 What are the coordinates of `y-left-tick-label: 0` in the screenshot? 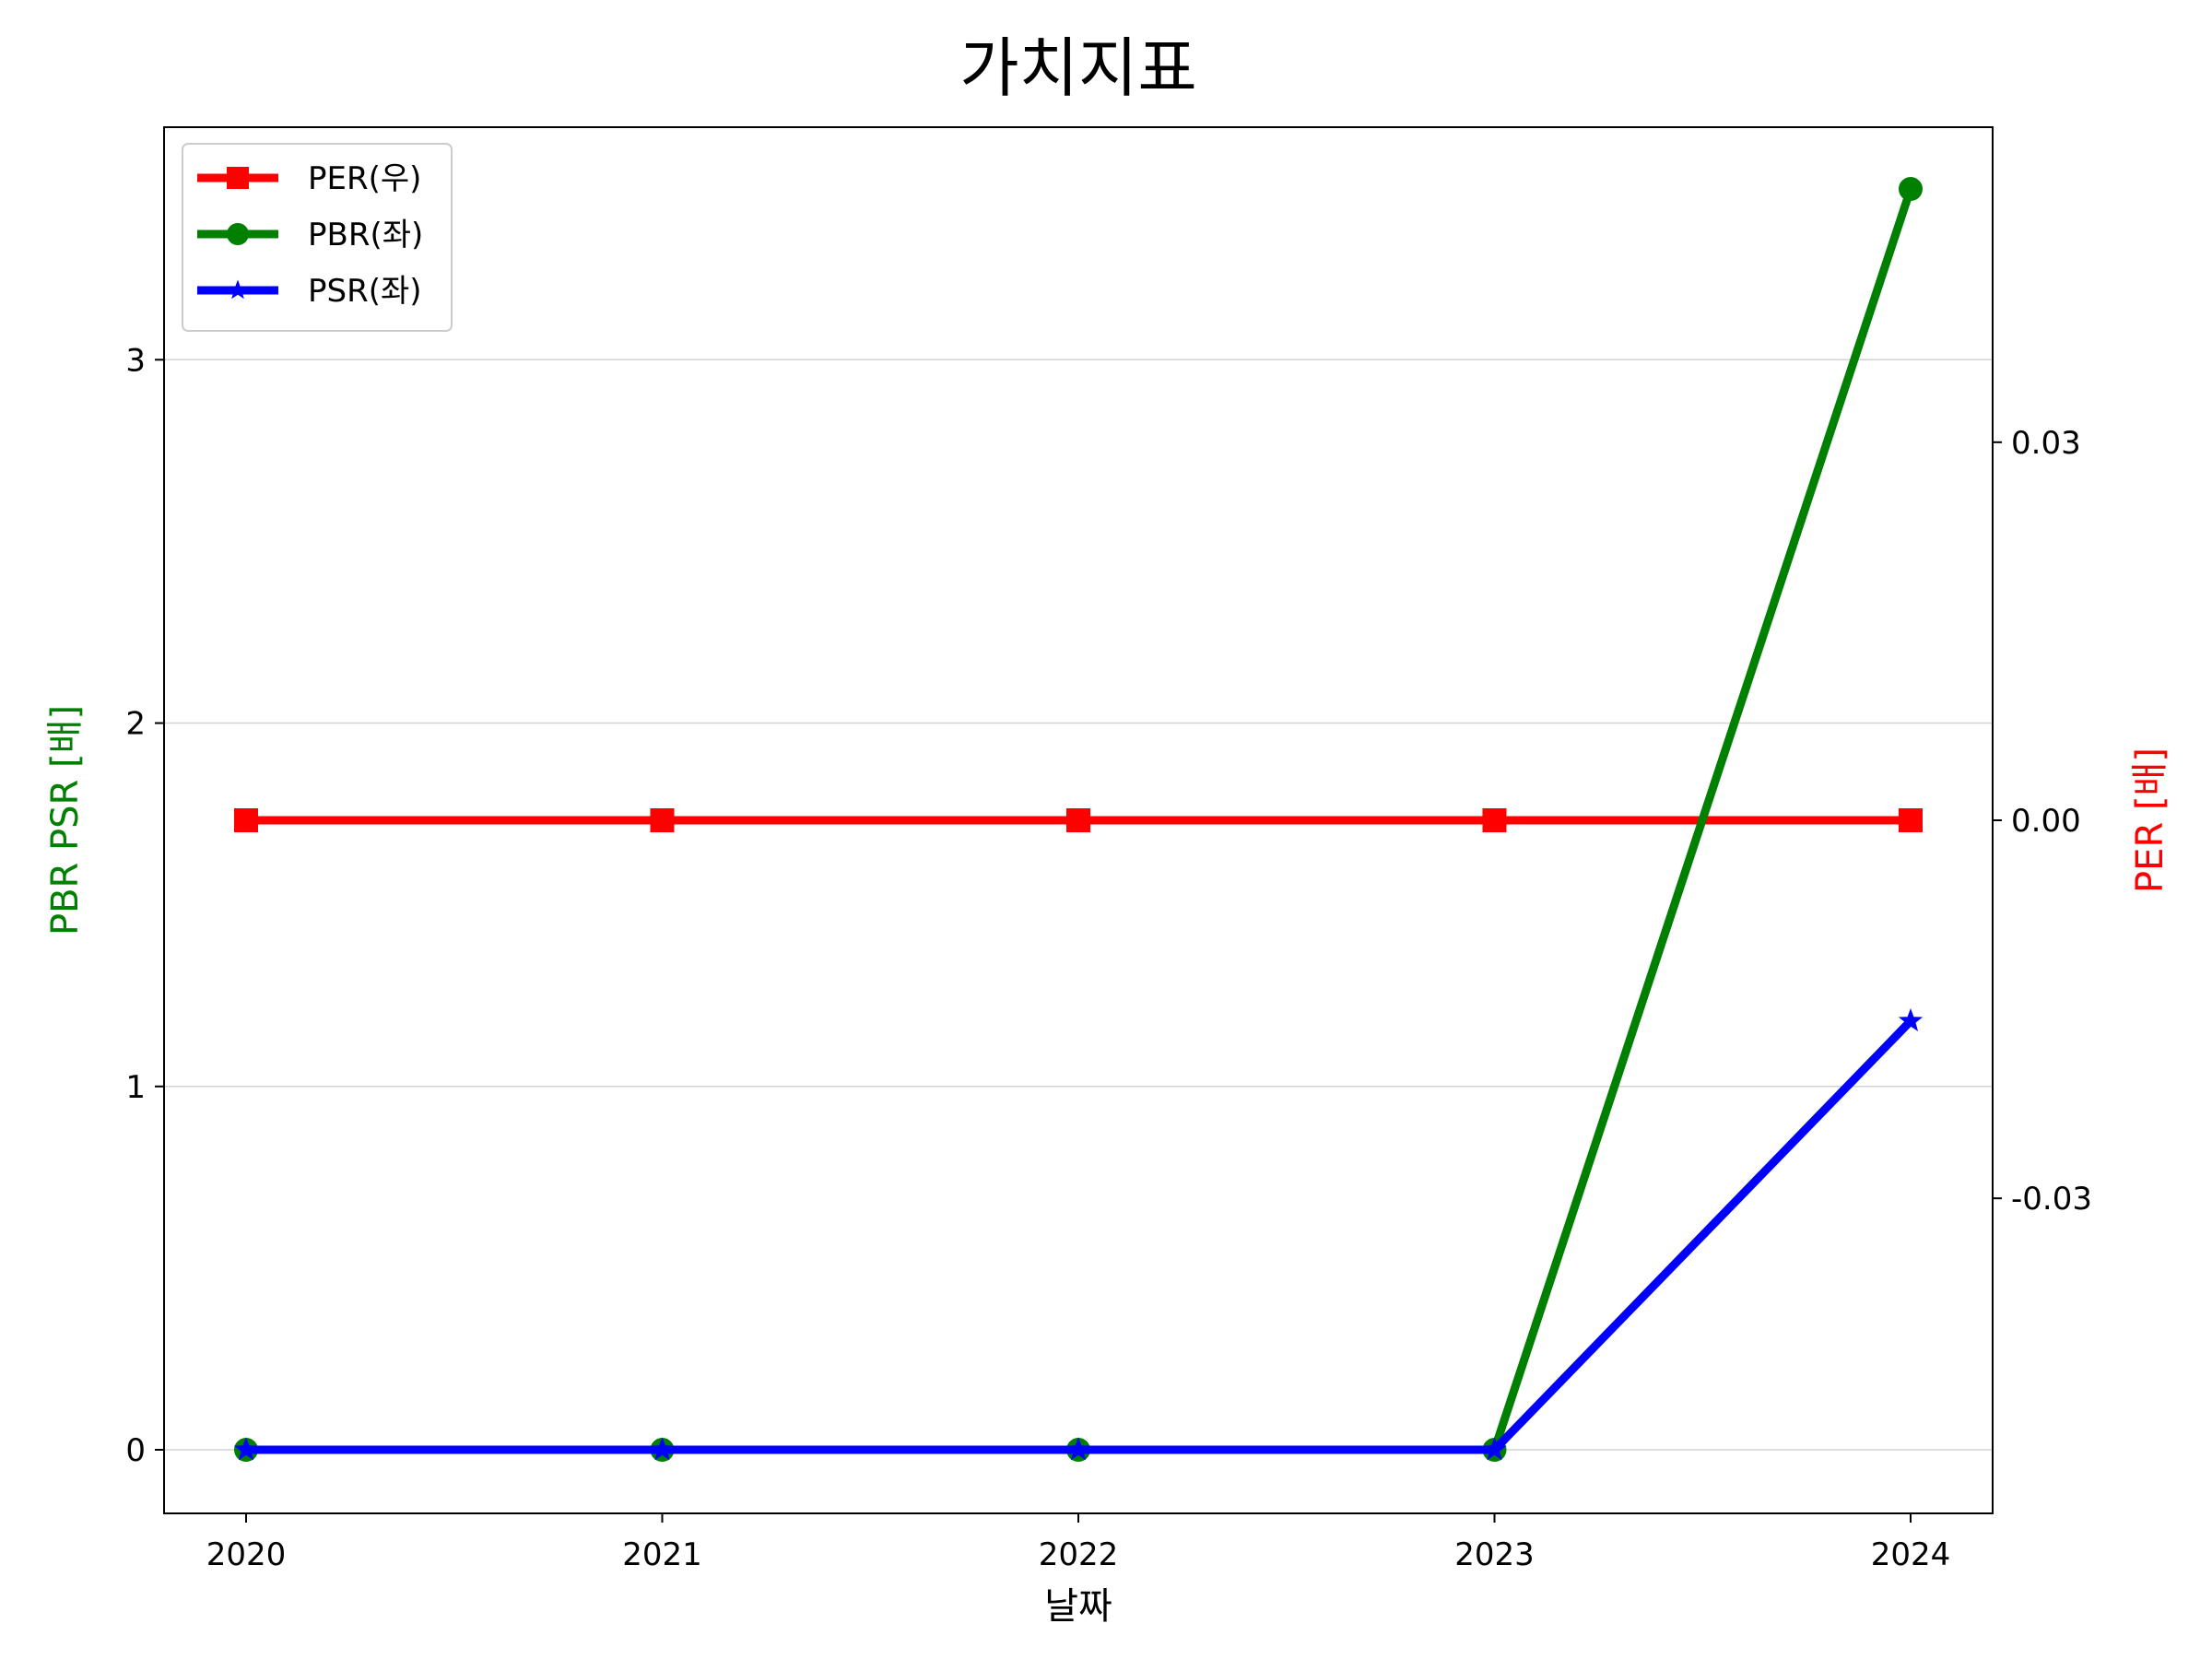 It's located at (135, 1450).